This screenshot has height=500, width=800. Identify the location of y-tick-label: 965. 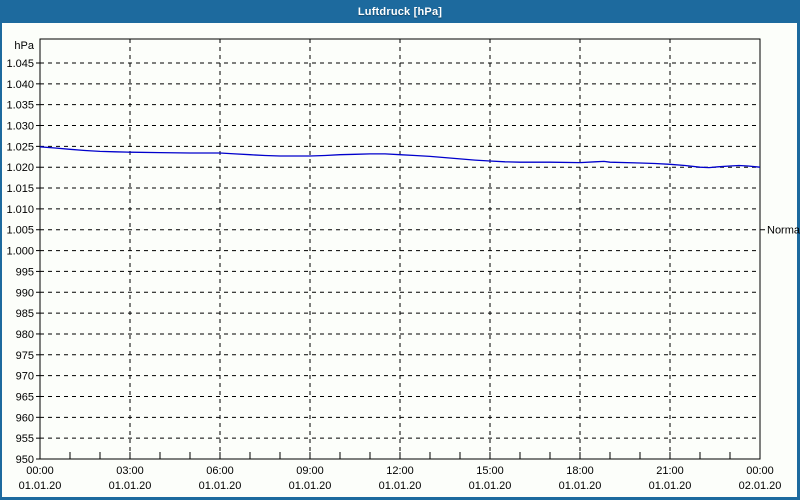
(25, 397).